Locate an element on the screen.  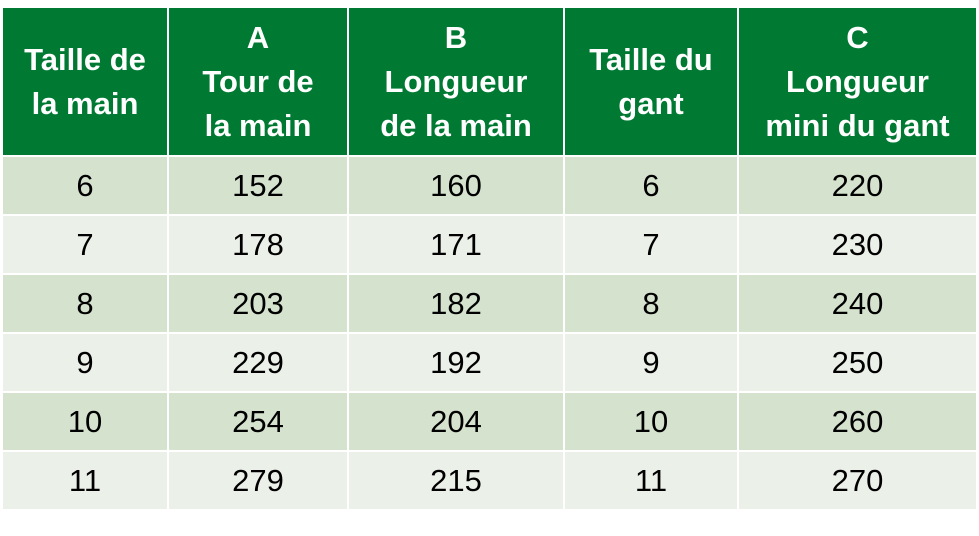
table-cell: 204 is located at coordinates (456, 421).